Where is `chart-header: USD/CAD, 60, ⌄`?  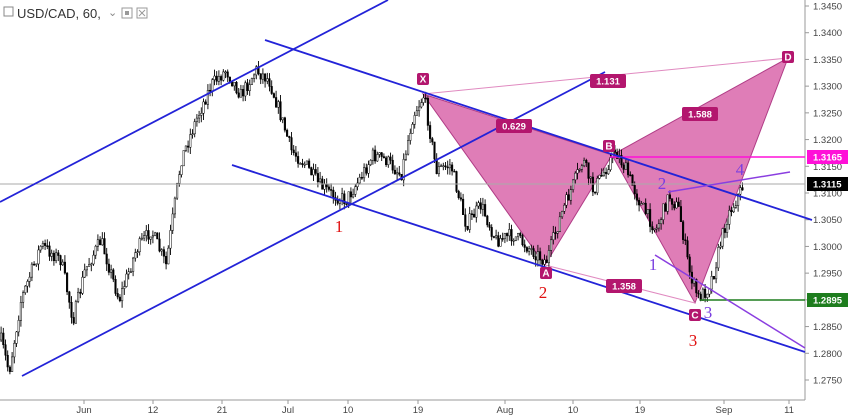
chart-header: USD/CAD, 60, ⌄ is located at coordinates (80, 13).